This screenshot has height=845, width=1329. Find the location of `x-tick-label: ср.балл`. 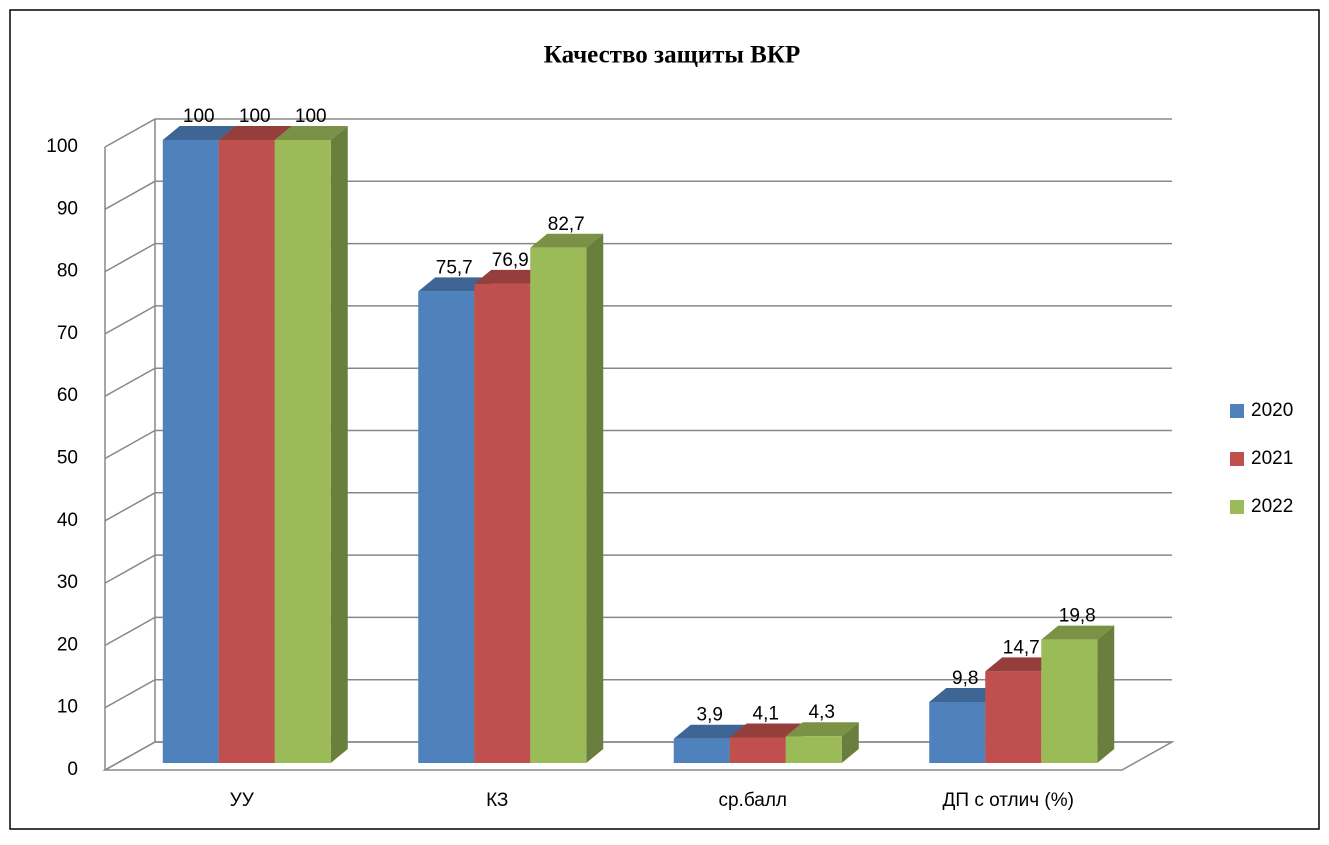

x-tick-label: ср.балл is located at coordinates (752, 800).